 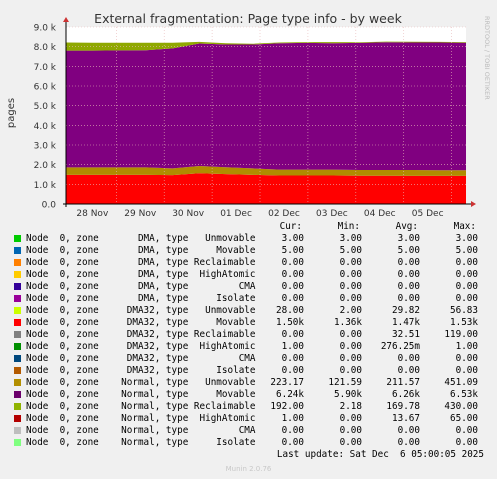 What do you see at coordinates (464, 226) in the screenshot?
I see `col-max: Max:` at bounding box center [464, 226].